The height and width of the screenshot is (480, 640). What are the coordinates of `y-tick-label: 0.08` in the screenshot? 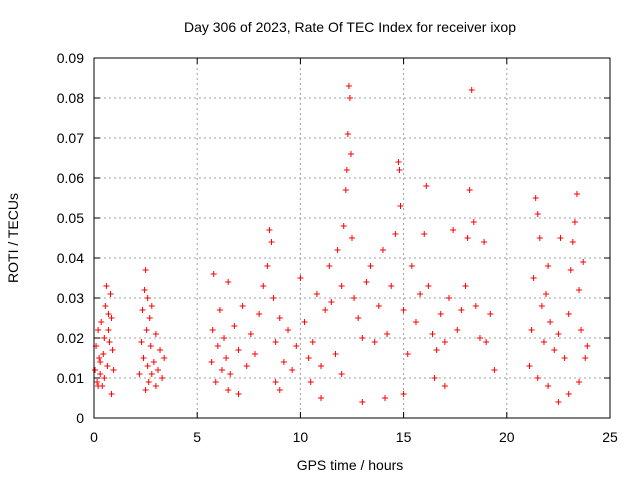 It's located at (70, 98).